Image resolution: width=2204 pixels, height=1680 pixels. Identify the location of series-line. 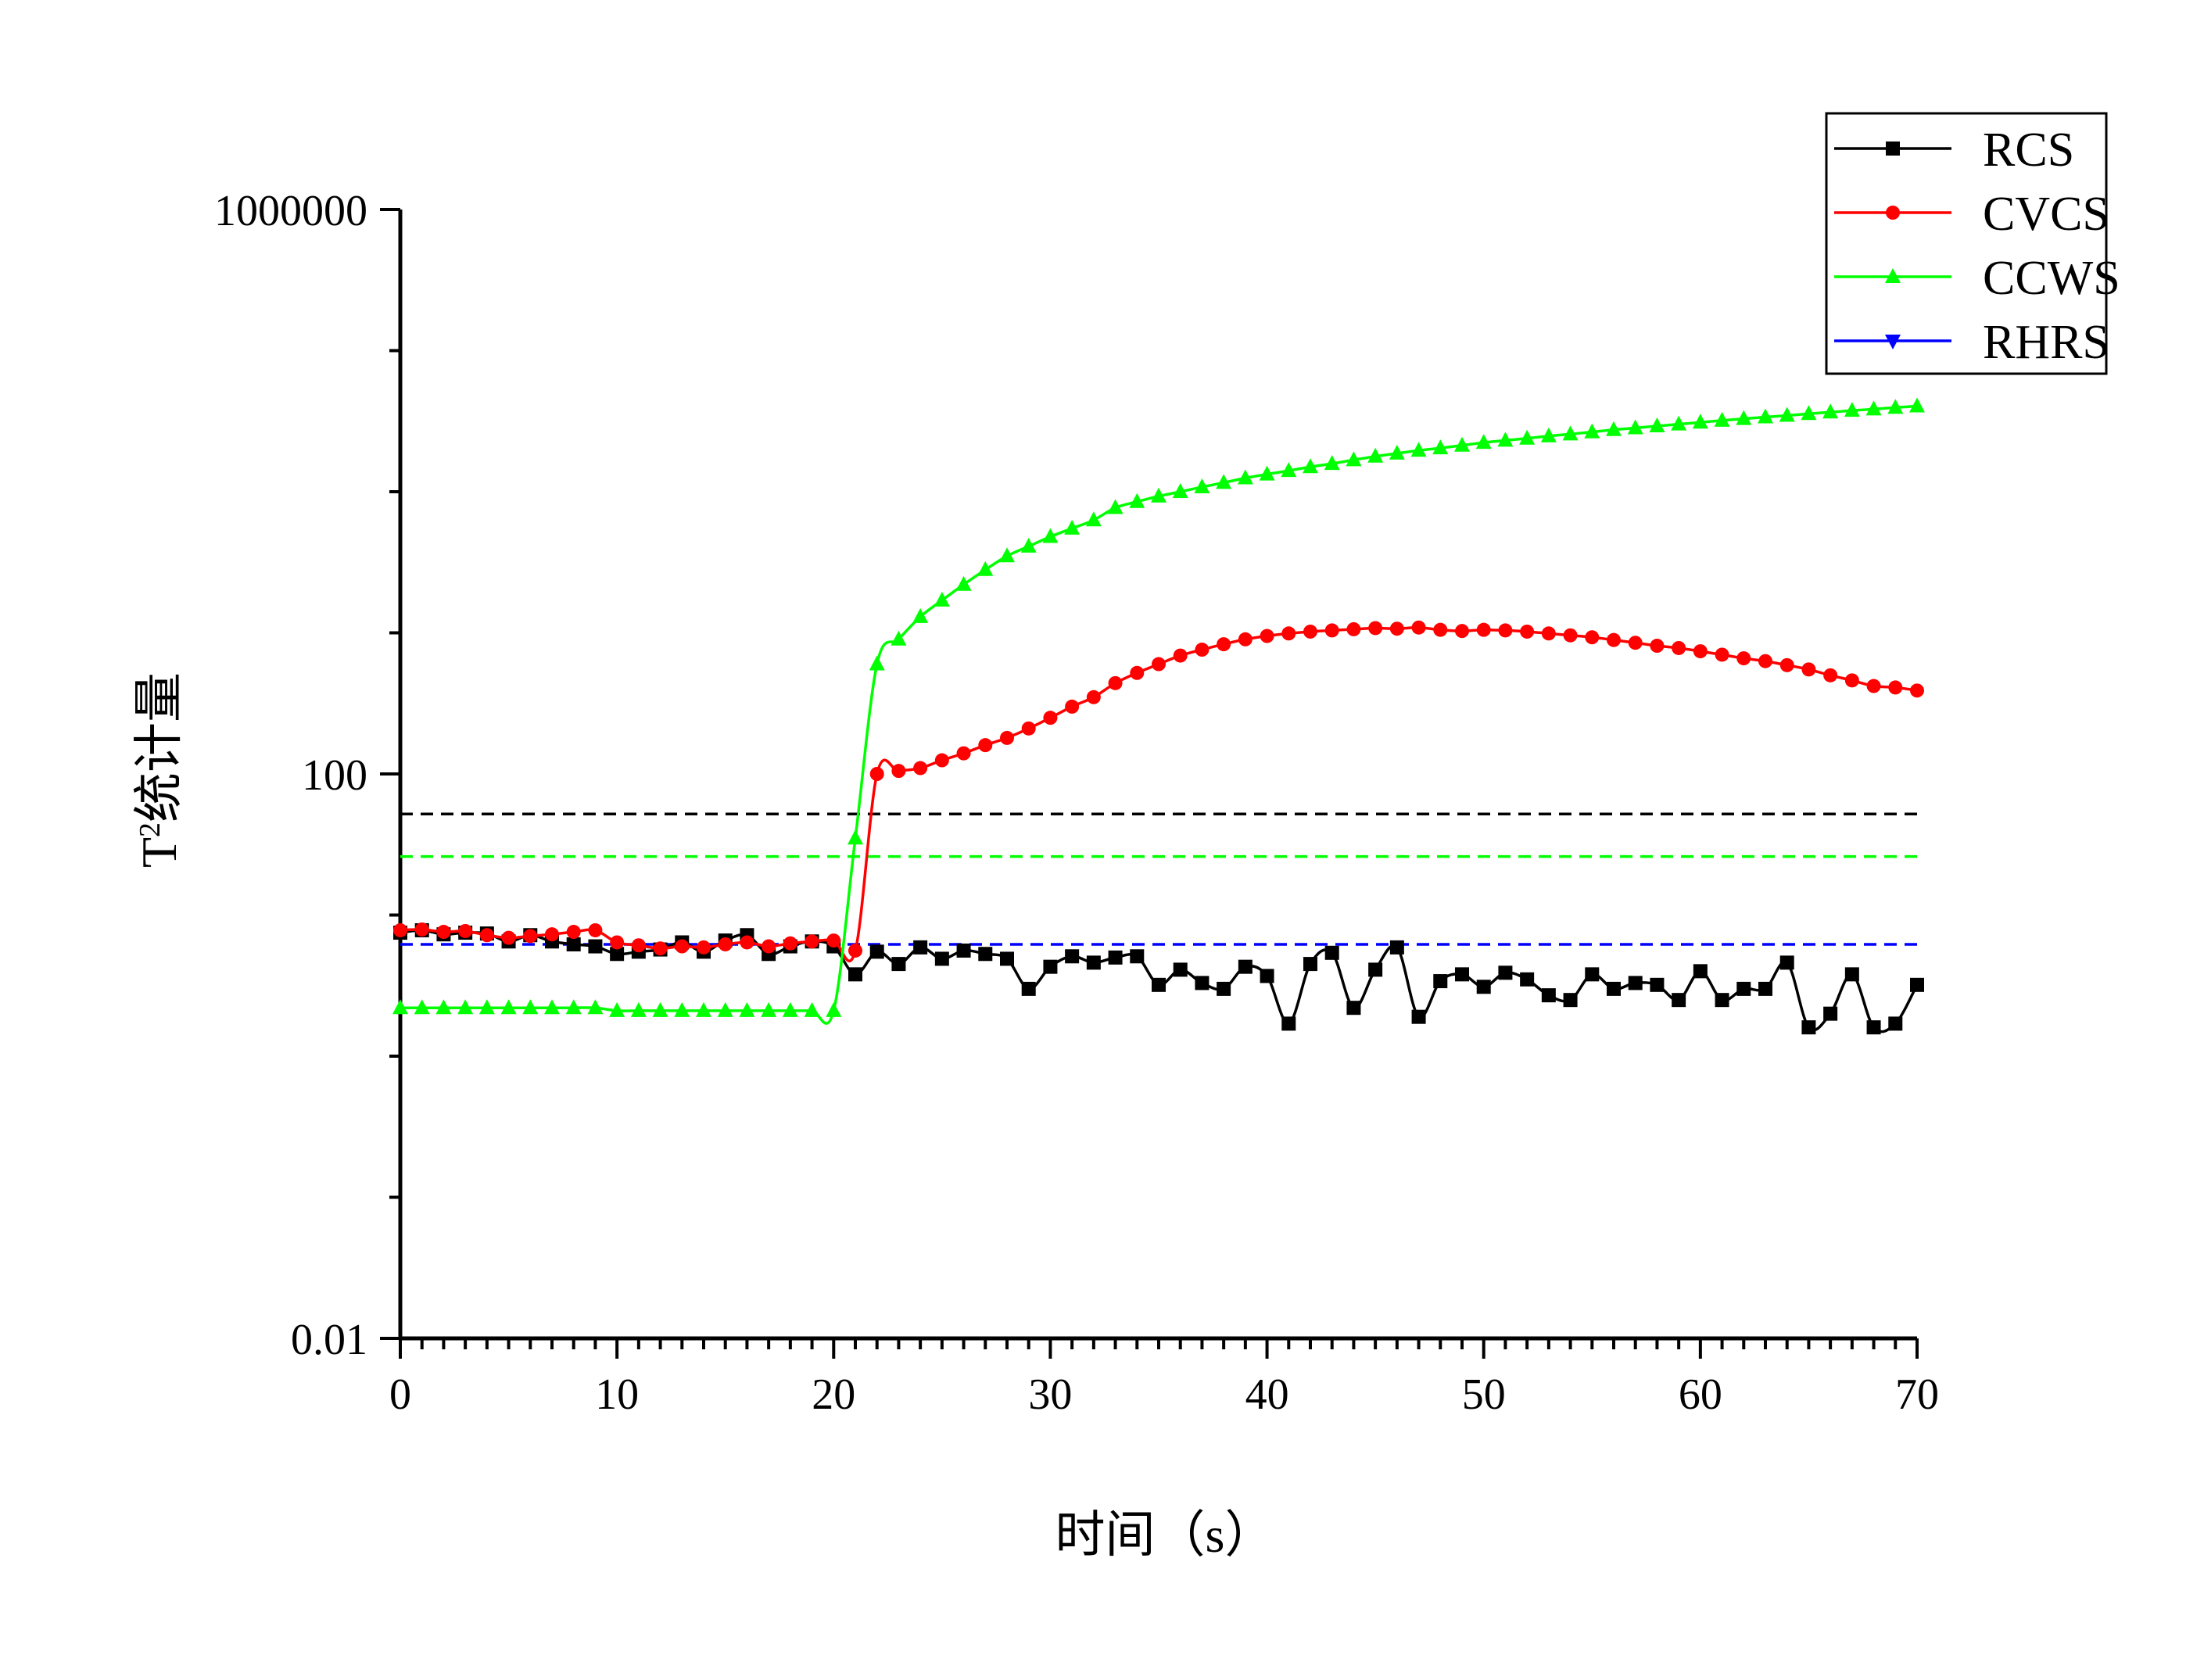
(1159, 793).